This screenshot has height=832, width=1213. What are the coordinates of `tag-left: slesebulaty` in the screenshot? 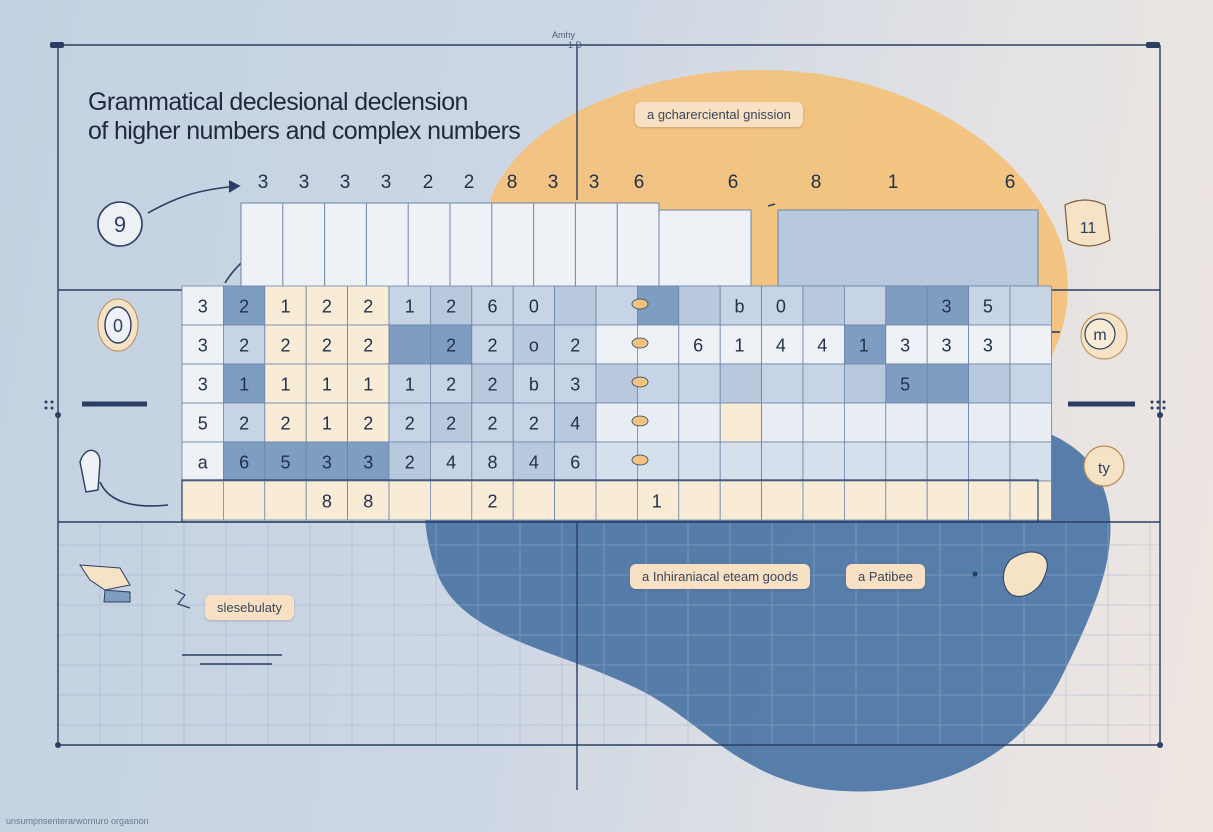 It's located at (250, 607).